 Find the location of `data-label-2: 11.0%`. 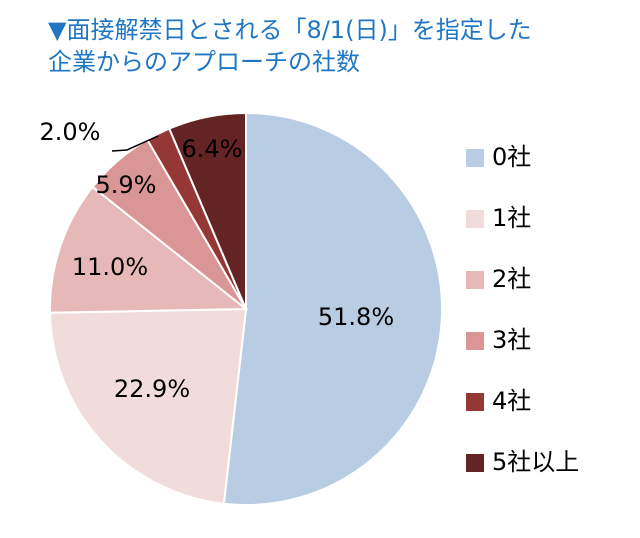

data-label-2: 11.0% is located at coordinates (110, 267).